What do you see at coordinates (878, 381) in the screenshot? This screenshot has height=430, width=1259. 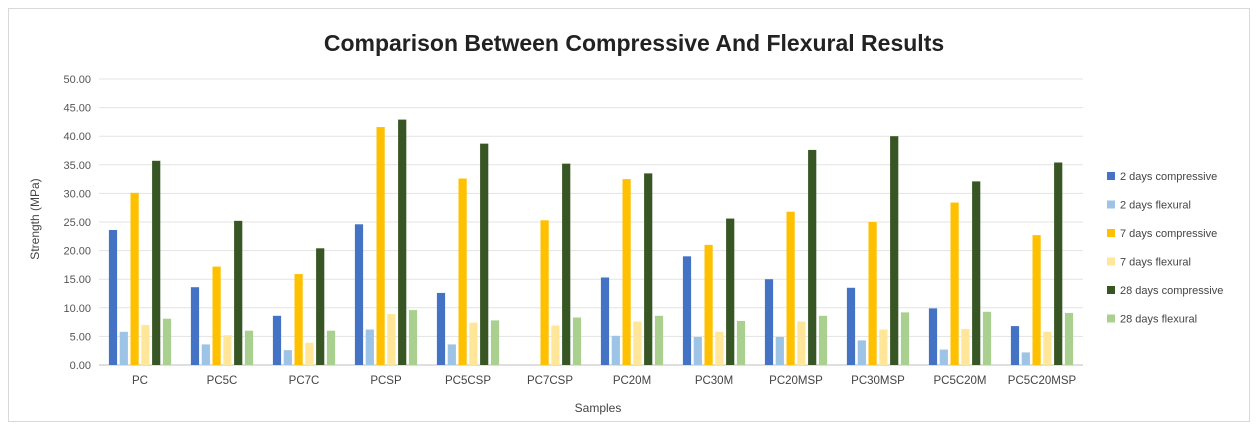 I see `x-tick-label: PC30MSP` at bounding box center [878, 381].